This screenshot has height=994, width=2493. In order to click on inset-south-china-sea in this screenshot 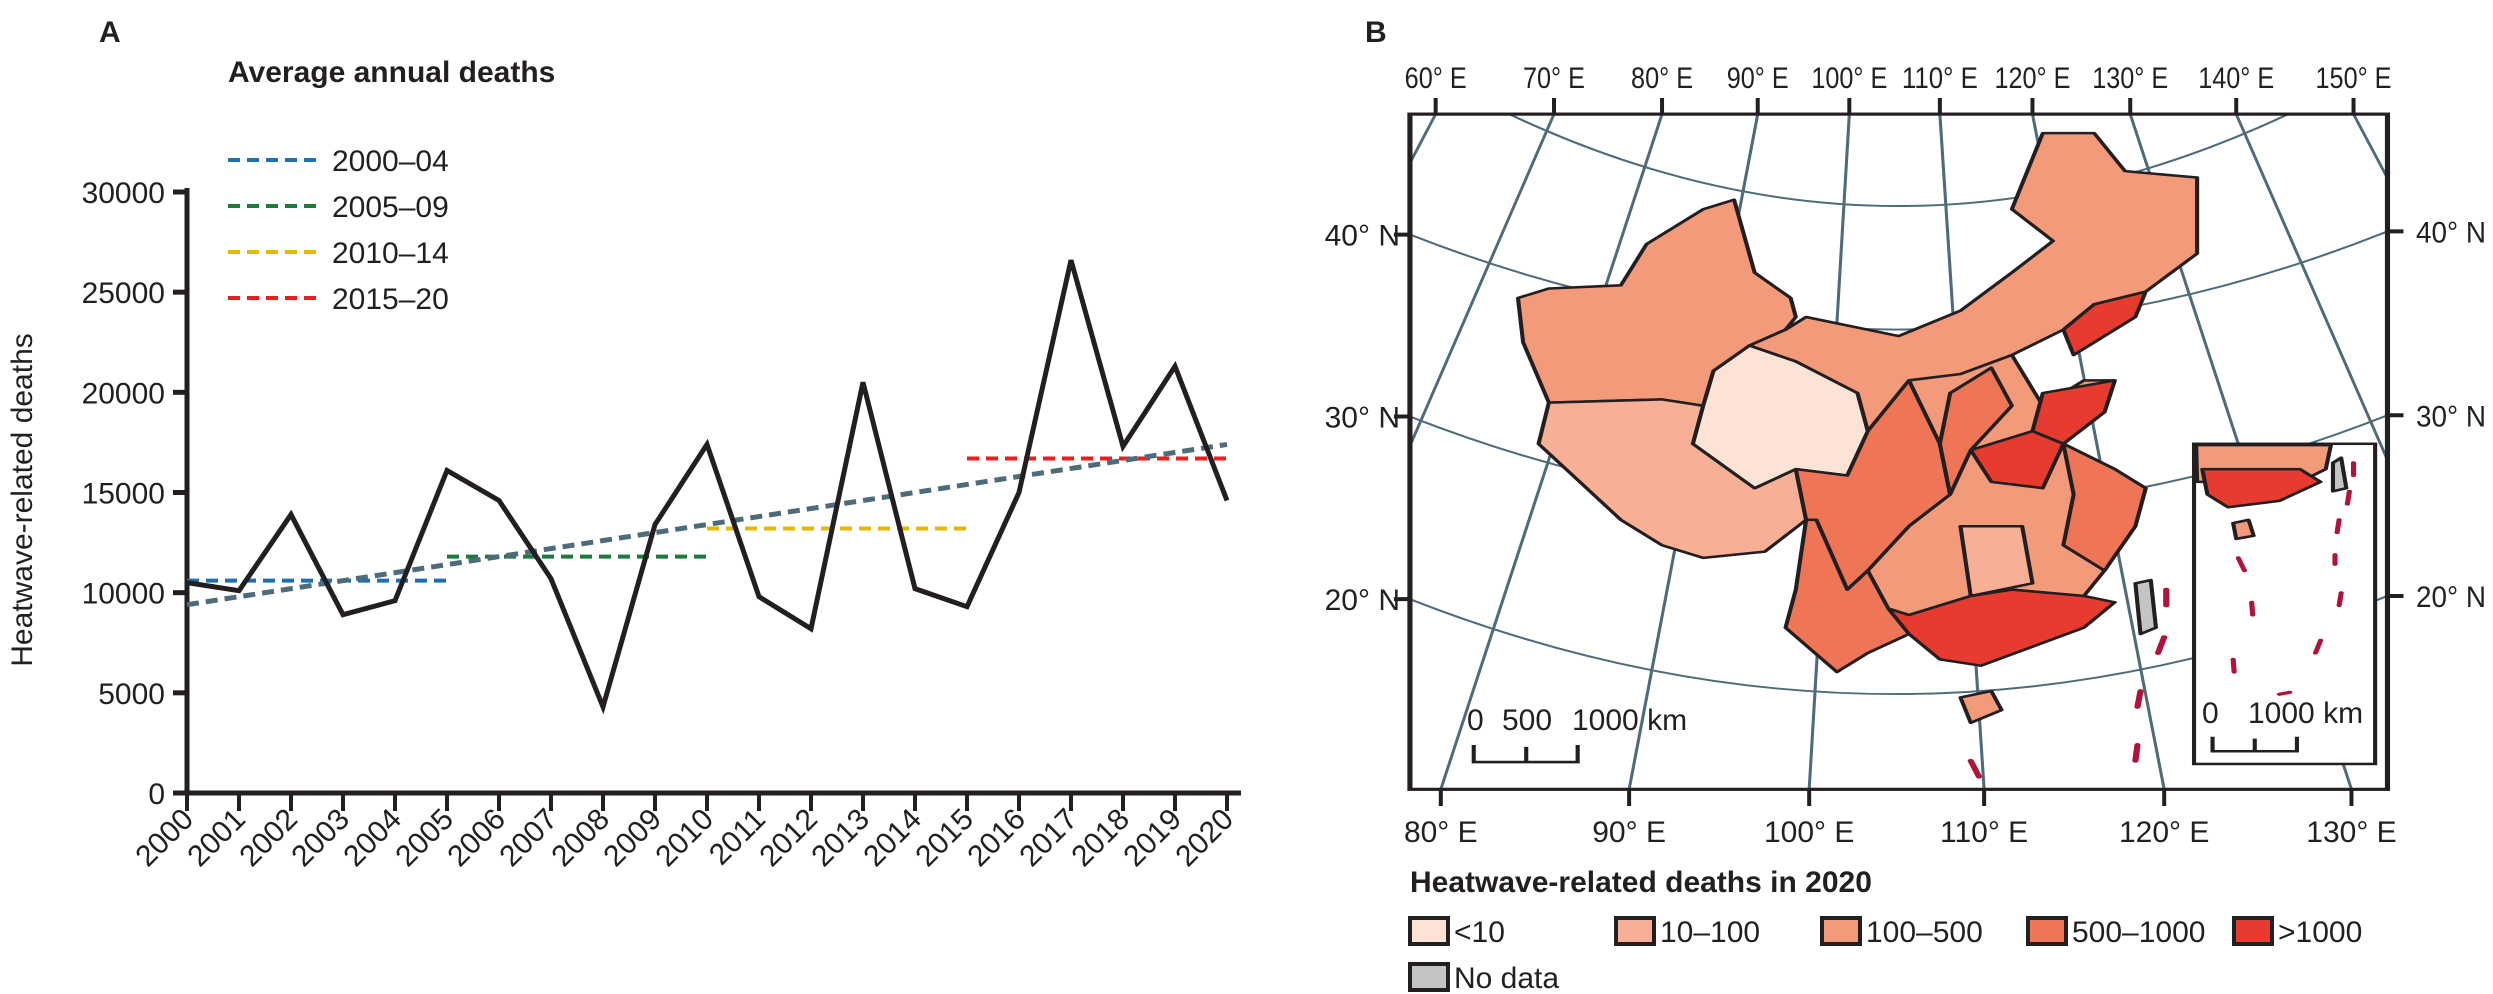, I will do `click(2275, 598)`.